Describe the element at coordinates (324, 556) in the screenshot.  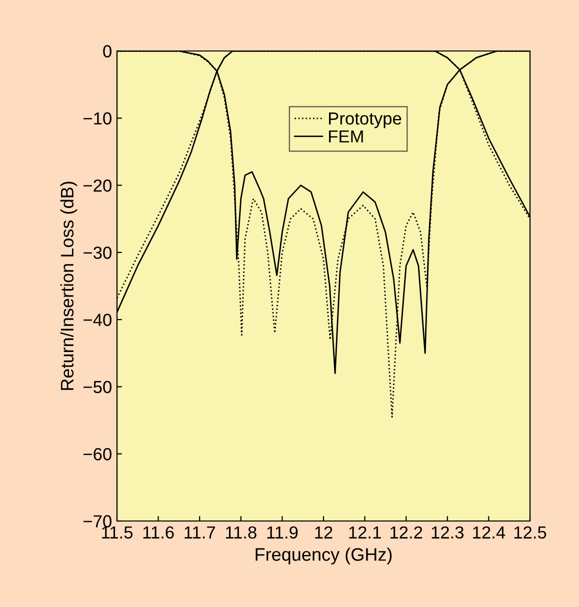
I see `x-axis-title: Frequency (GHz)` at that location.